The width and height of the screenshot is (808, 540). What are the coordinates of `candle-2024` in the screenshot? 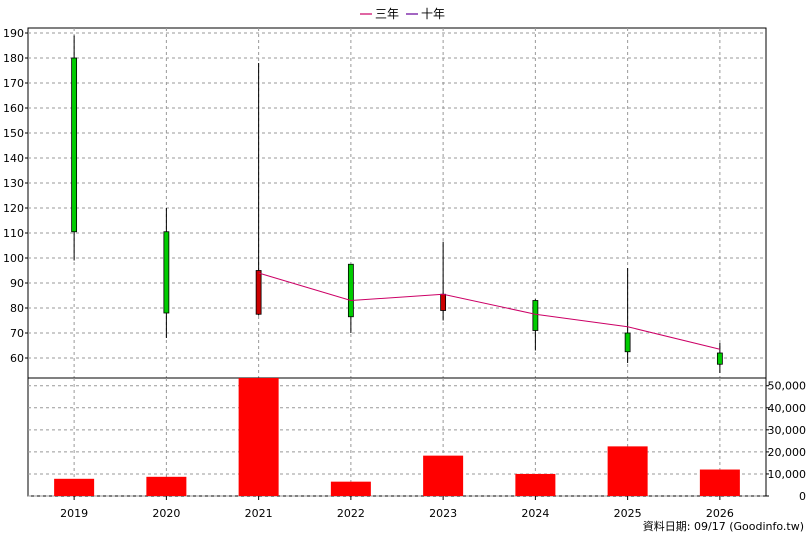 It's located at (535, 325).